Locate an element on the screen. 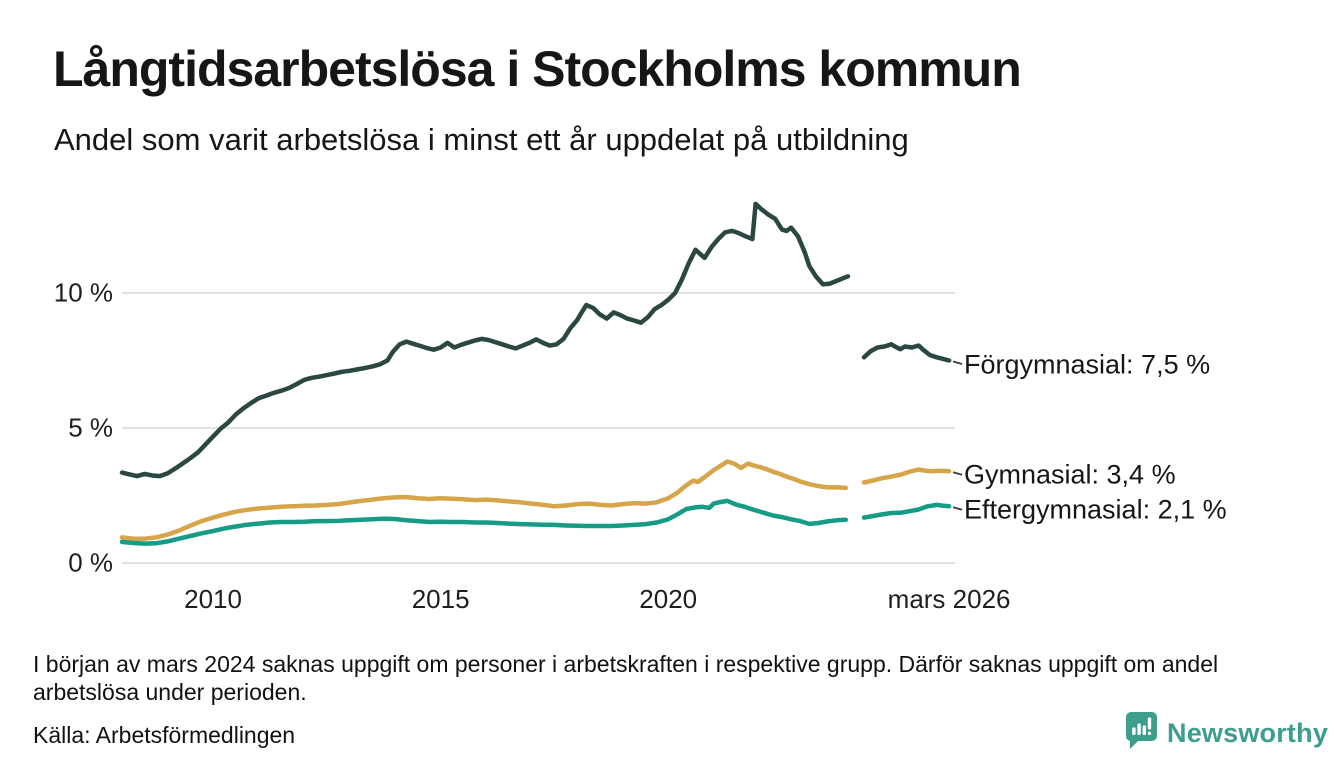 The height and width of the screenshot is (780, 1340). y-axis-tick-label: 10 % is located at coordinates (83, 292).